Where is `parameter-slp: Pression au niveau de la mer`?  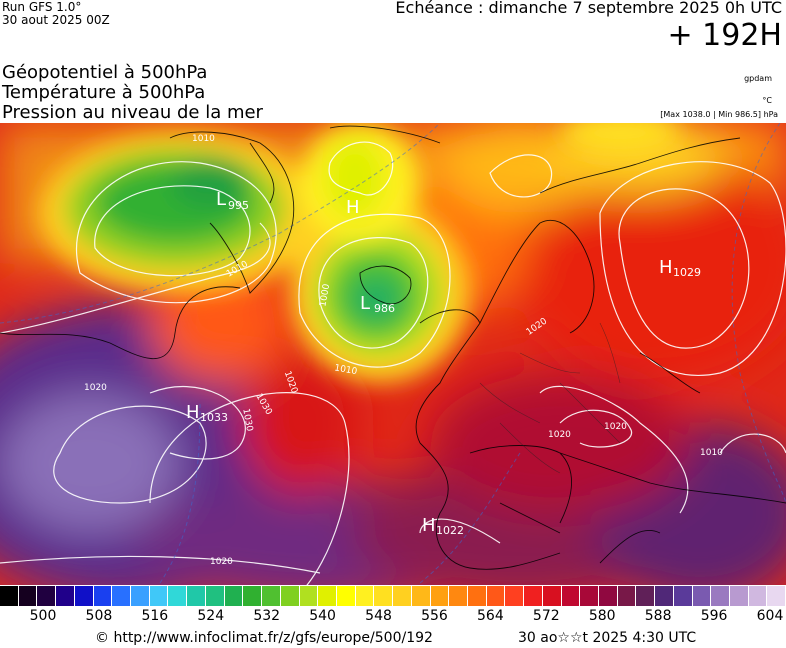 parameter-slp: Pression au niveau de la mer is located at coordinates (132, 112).